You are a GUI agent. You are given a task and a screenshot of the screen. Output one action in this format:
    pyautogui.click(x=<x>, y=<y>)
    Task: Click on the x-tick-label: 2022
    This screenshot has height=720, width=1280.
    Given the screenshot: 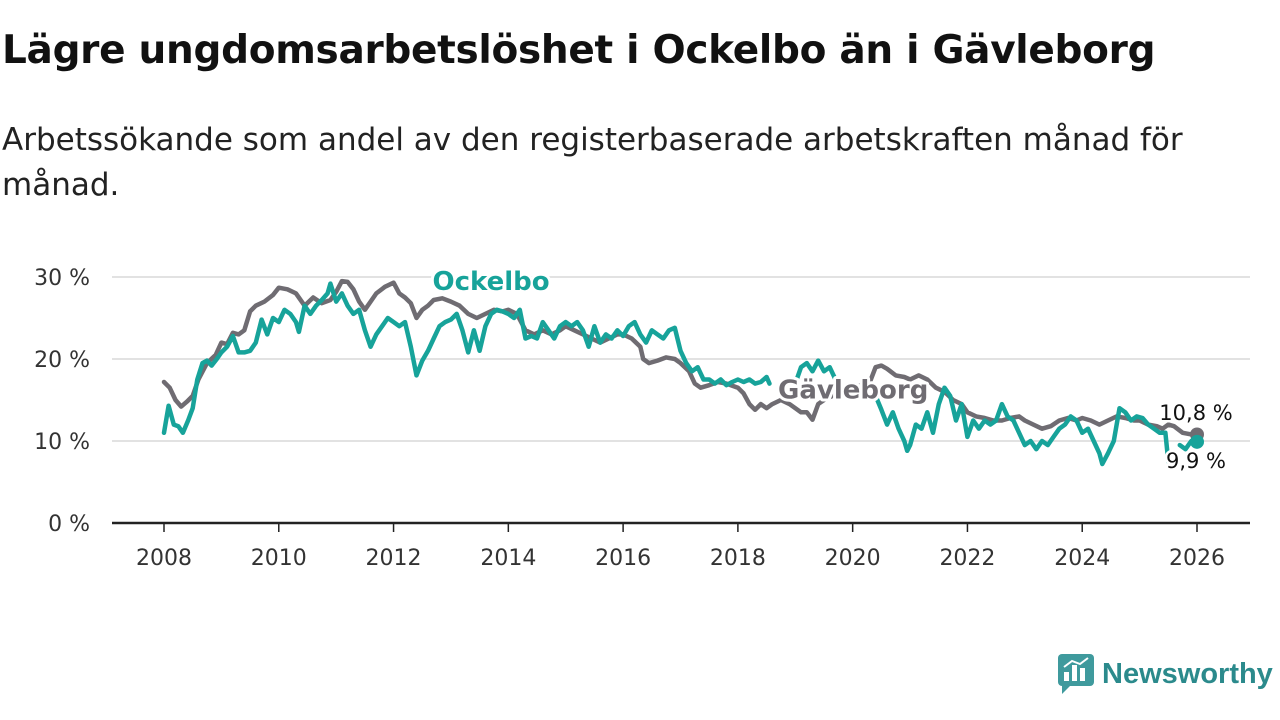 What is the action you would take?
    pyautogui.click(x=967, y=558)
    